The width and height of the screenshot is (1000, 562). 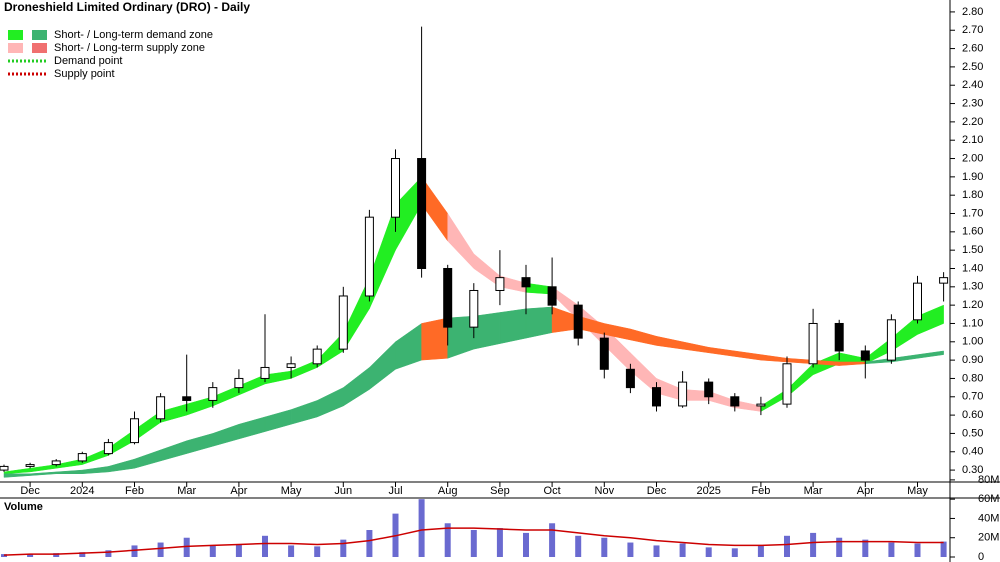 I want to click on y-tick-label: 20M, so click(x=988, y=538).